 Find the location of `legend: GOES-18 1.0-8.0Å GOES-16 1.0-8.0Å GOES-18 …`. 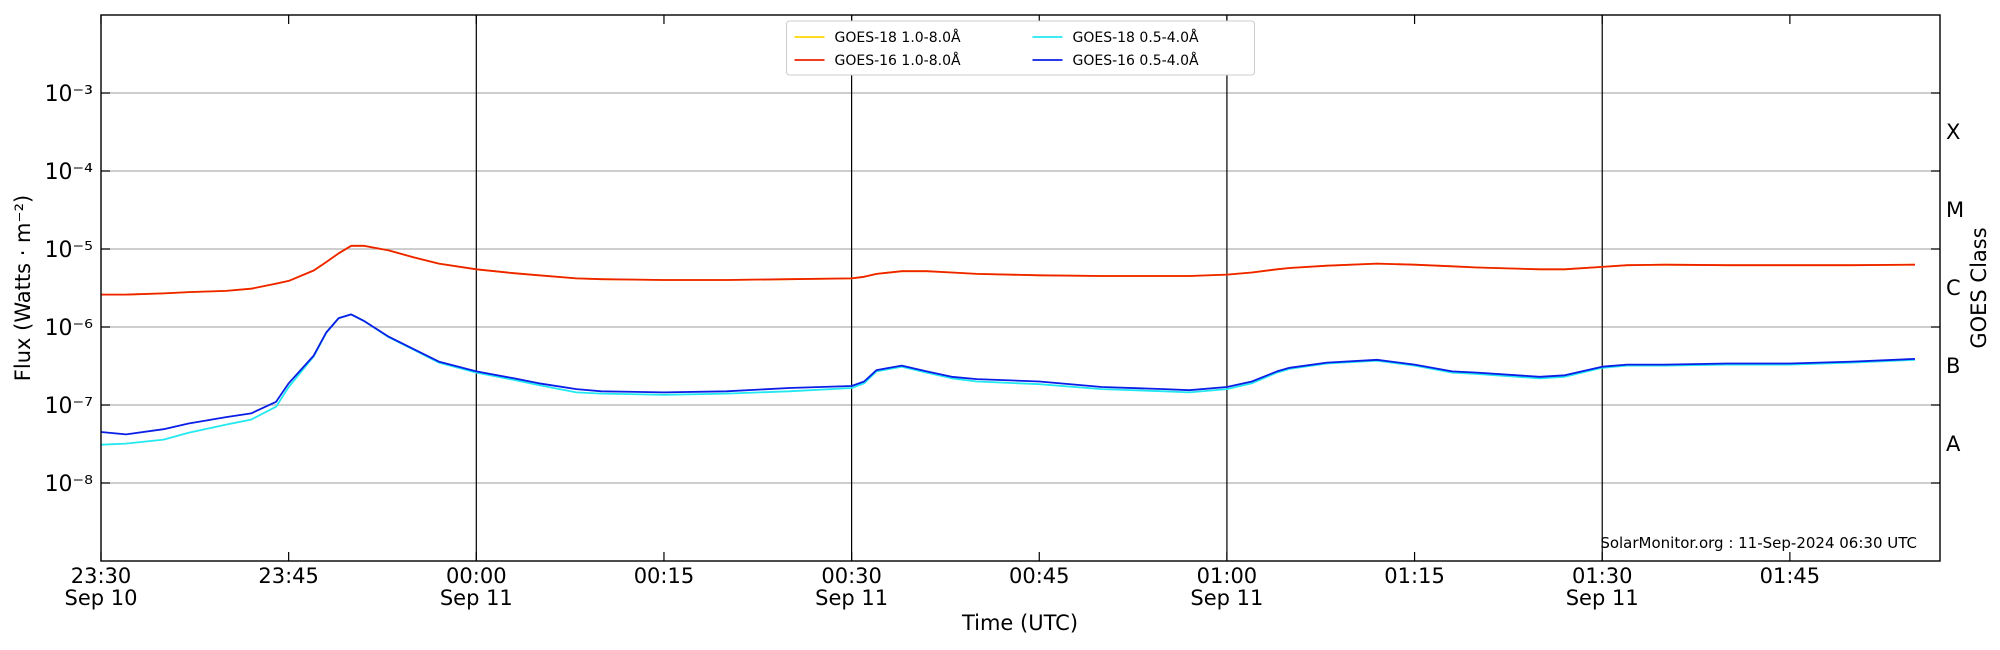

legend: GOES-18 1.0-8.0Å GOES-16 1.0-8.0Å GOES-18 … is located at coordinates (1020, 48).